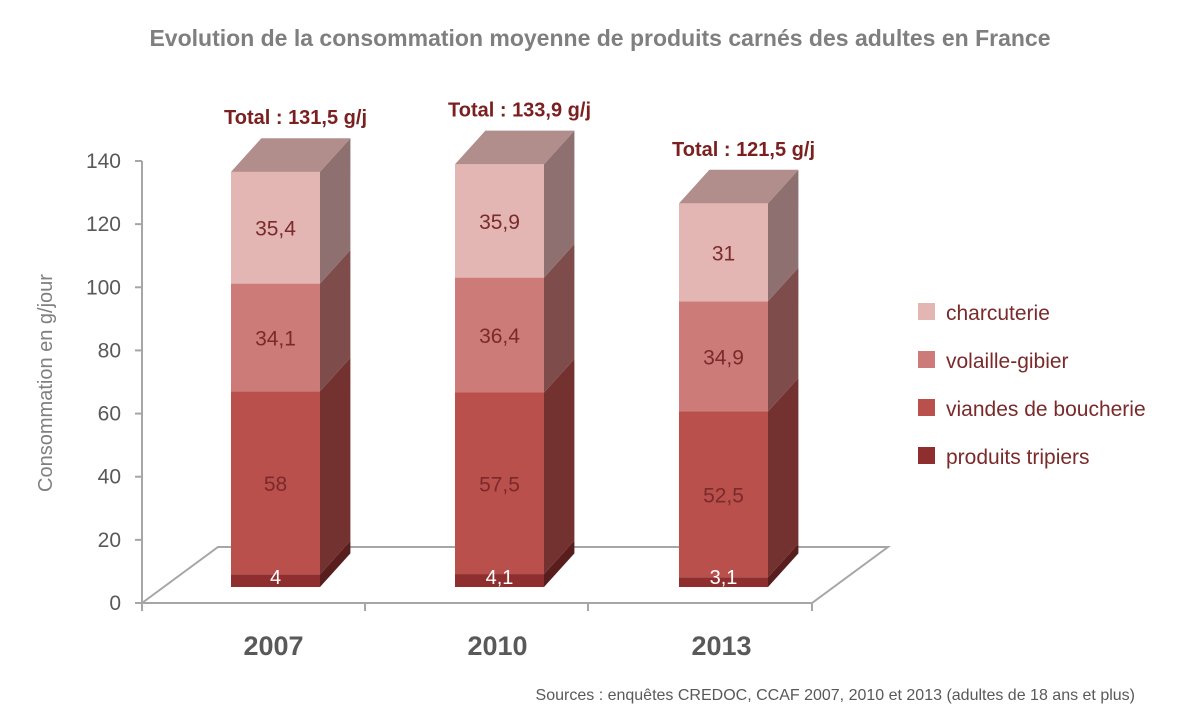  Describe the element at coordinates (109, 414) in the screenshot. I see `y-tick-label: 60` at that location.